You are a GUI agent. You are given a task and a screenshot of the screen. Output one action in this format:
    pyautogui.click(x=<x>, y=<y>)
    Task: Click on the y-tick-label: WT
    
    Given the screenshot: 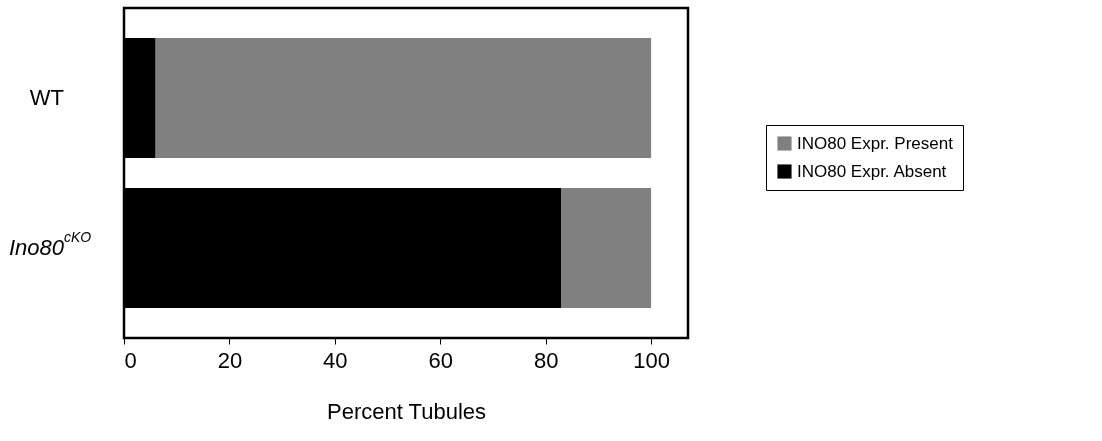 What is the action you would take?
    pyautogui.click(x=46, y=97)
    